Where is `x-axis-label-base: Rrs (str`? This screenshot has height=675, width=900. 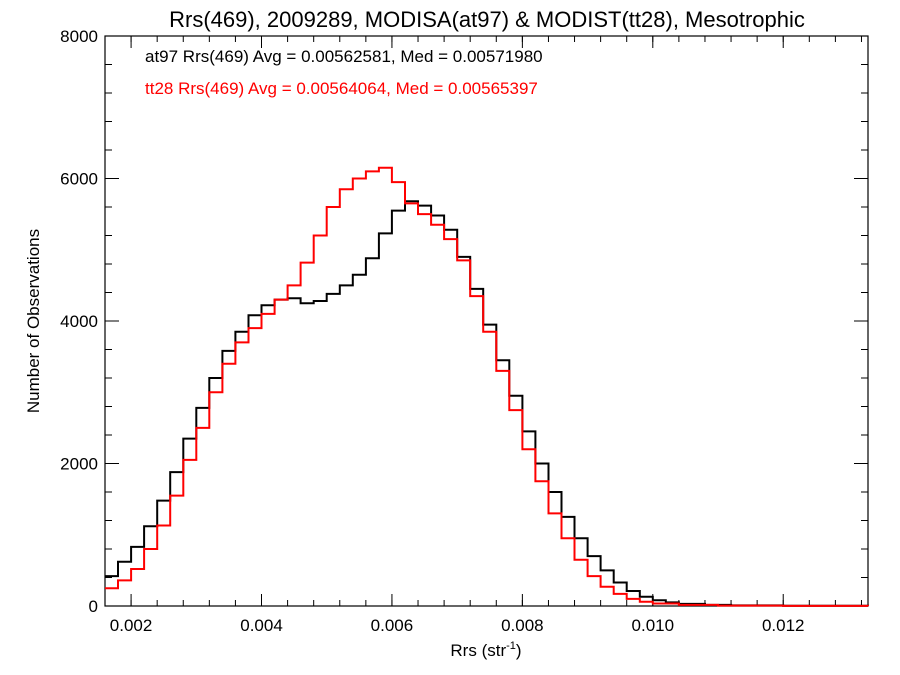
x-axis-label-base: Rrs (str is located at coordinates (478, 650).